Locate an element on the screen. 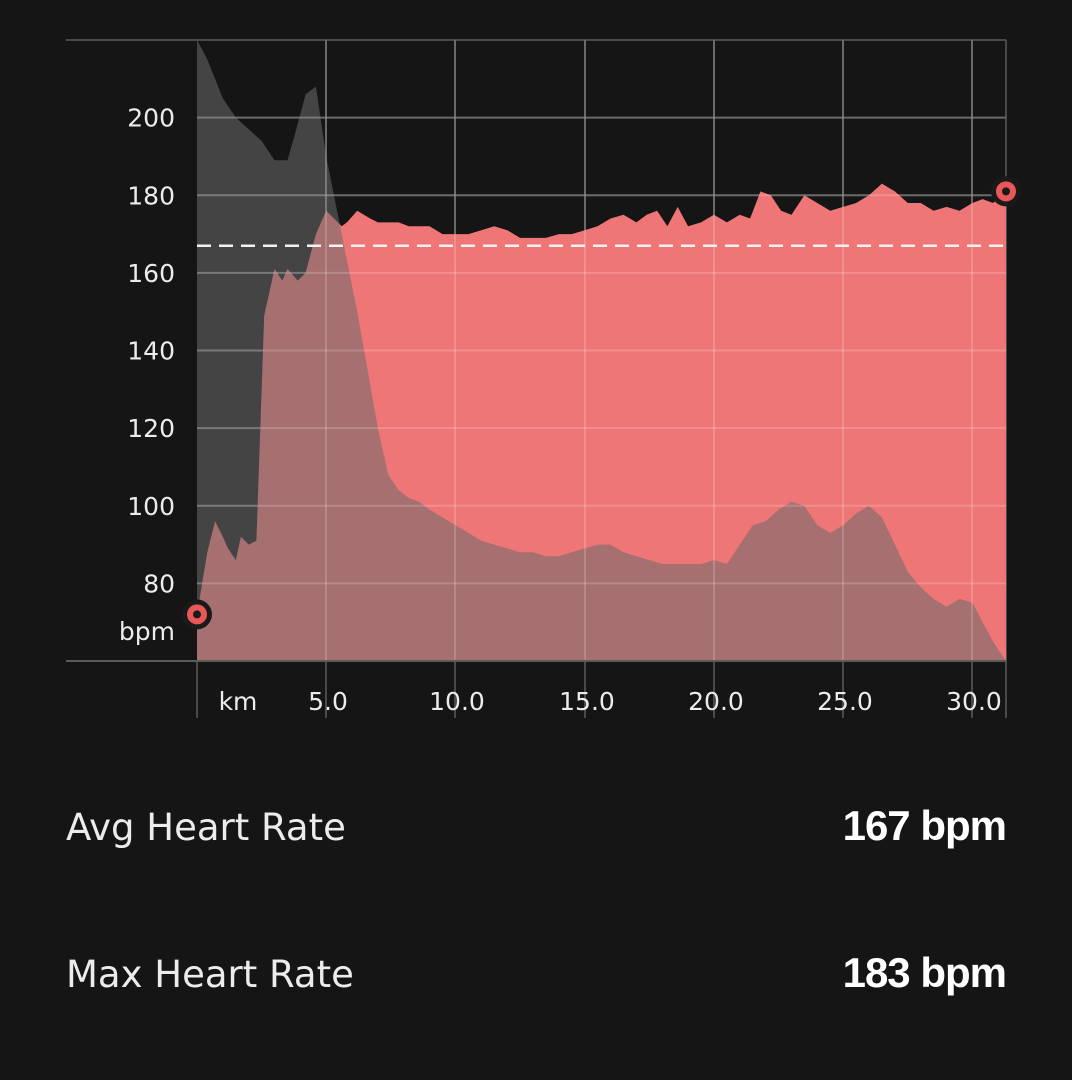 This screenshot has width=1072, height=1080. end-marker is located at coordinates (1006, 191).